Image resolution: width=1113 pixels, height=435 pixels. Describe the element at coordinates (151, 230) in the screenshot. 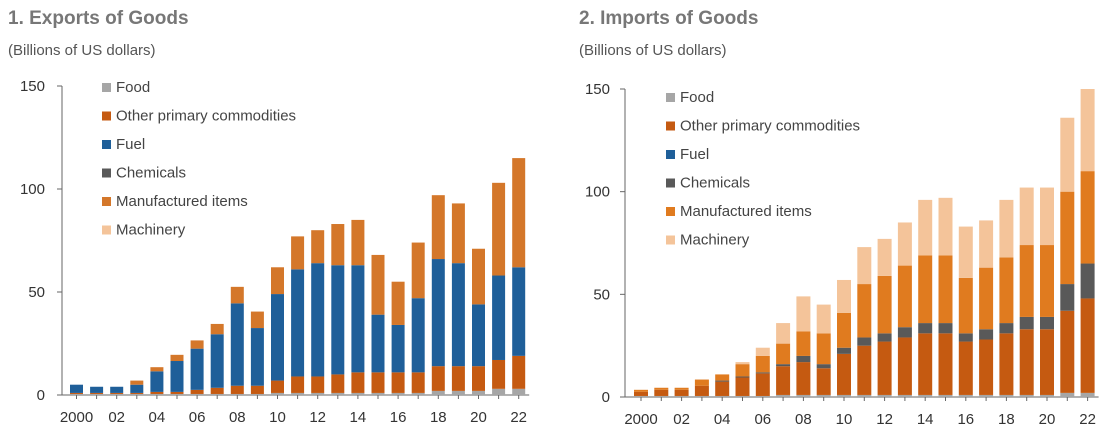

I see `legend-label: Machinery` at that location.